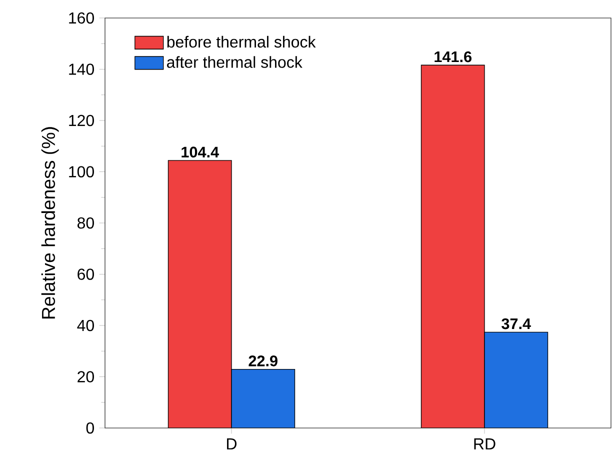  I want to click on y-tick-label: 160, so click(81, 18).